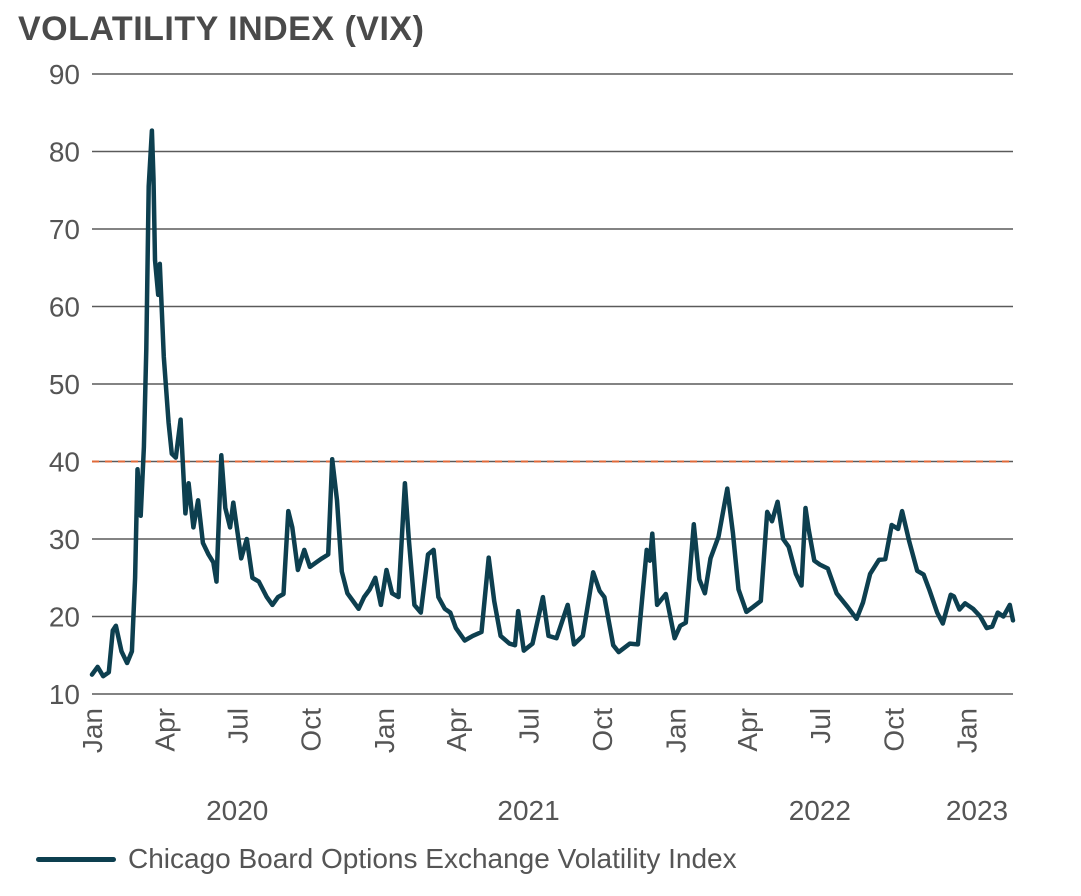 The image size is (1081, 896). I want to click on x-axis-ticks: Jan Apr Jul Oct Jan Apr Jul Oct Jan Apr Jul Oct Jan, so click(530, 730).